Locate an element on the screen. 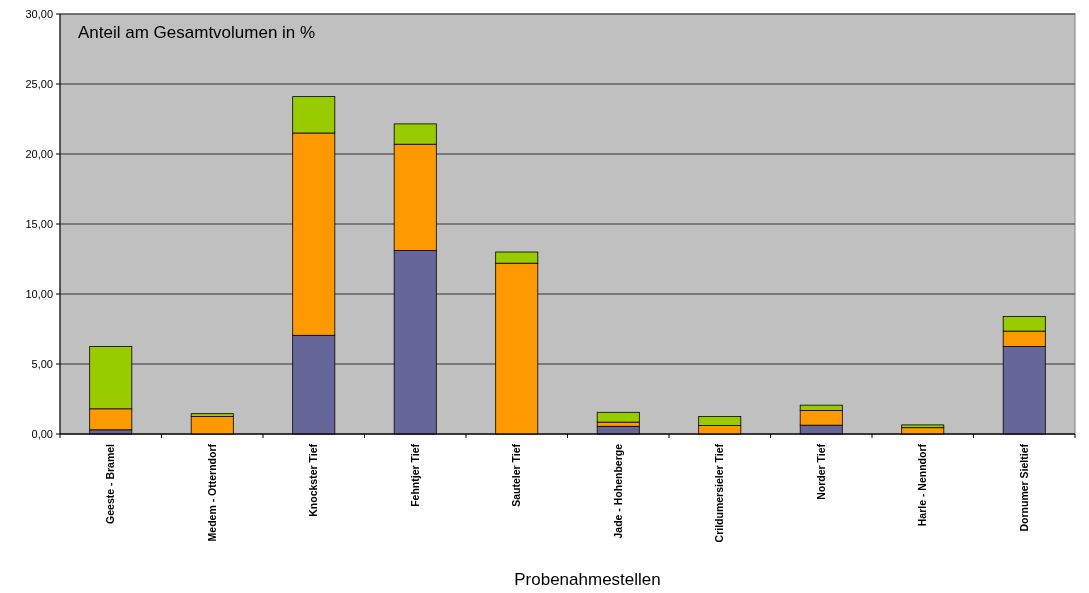 The width and height of the screenshot is (1089, 593). x-axis-title: Probenahmestellen is located at coordinates (587, 579).